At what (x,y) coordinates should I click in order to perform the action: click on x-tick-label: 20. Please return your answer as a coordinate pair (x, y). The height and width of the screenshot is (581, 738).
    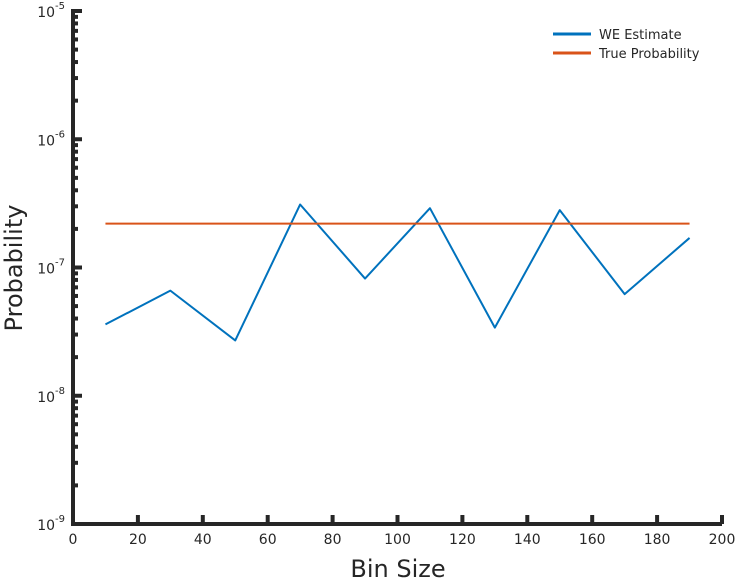
    Looking at the image, I should click on (138, 540).